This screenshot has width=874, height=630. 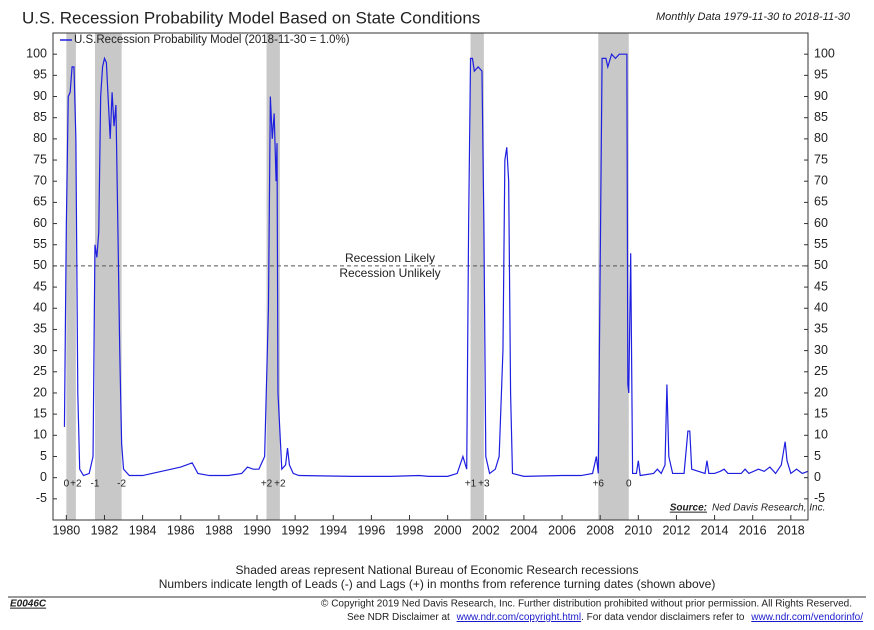 What do you see at coordinates (753, 530) in the screenshot?
I see `x-tick-label: 2016` at bounding box center [753, 530].